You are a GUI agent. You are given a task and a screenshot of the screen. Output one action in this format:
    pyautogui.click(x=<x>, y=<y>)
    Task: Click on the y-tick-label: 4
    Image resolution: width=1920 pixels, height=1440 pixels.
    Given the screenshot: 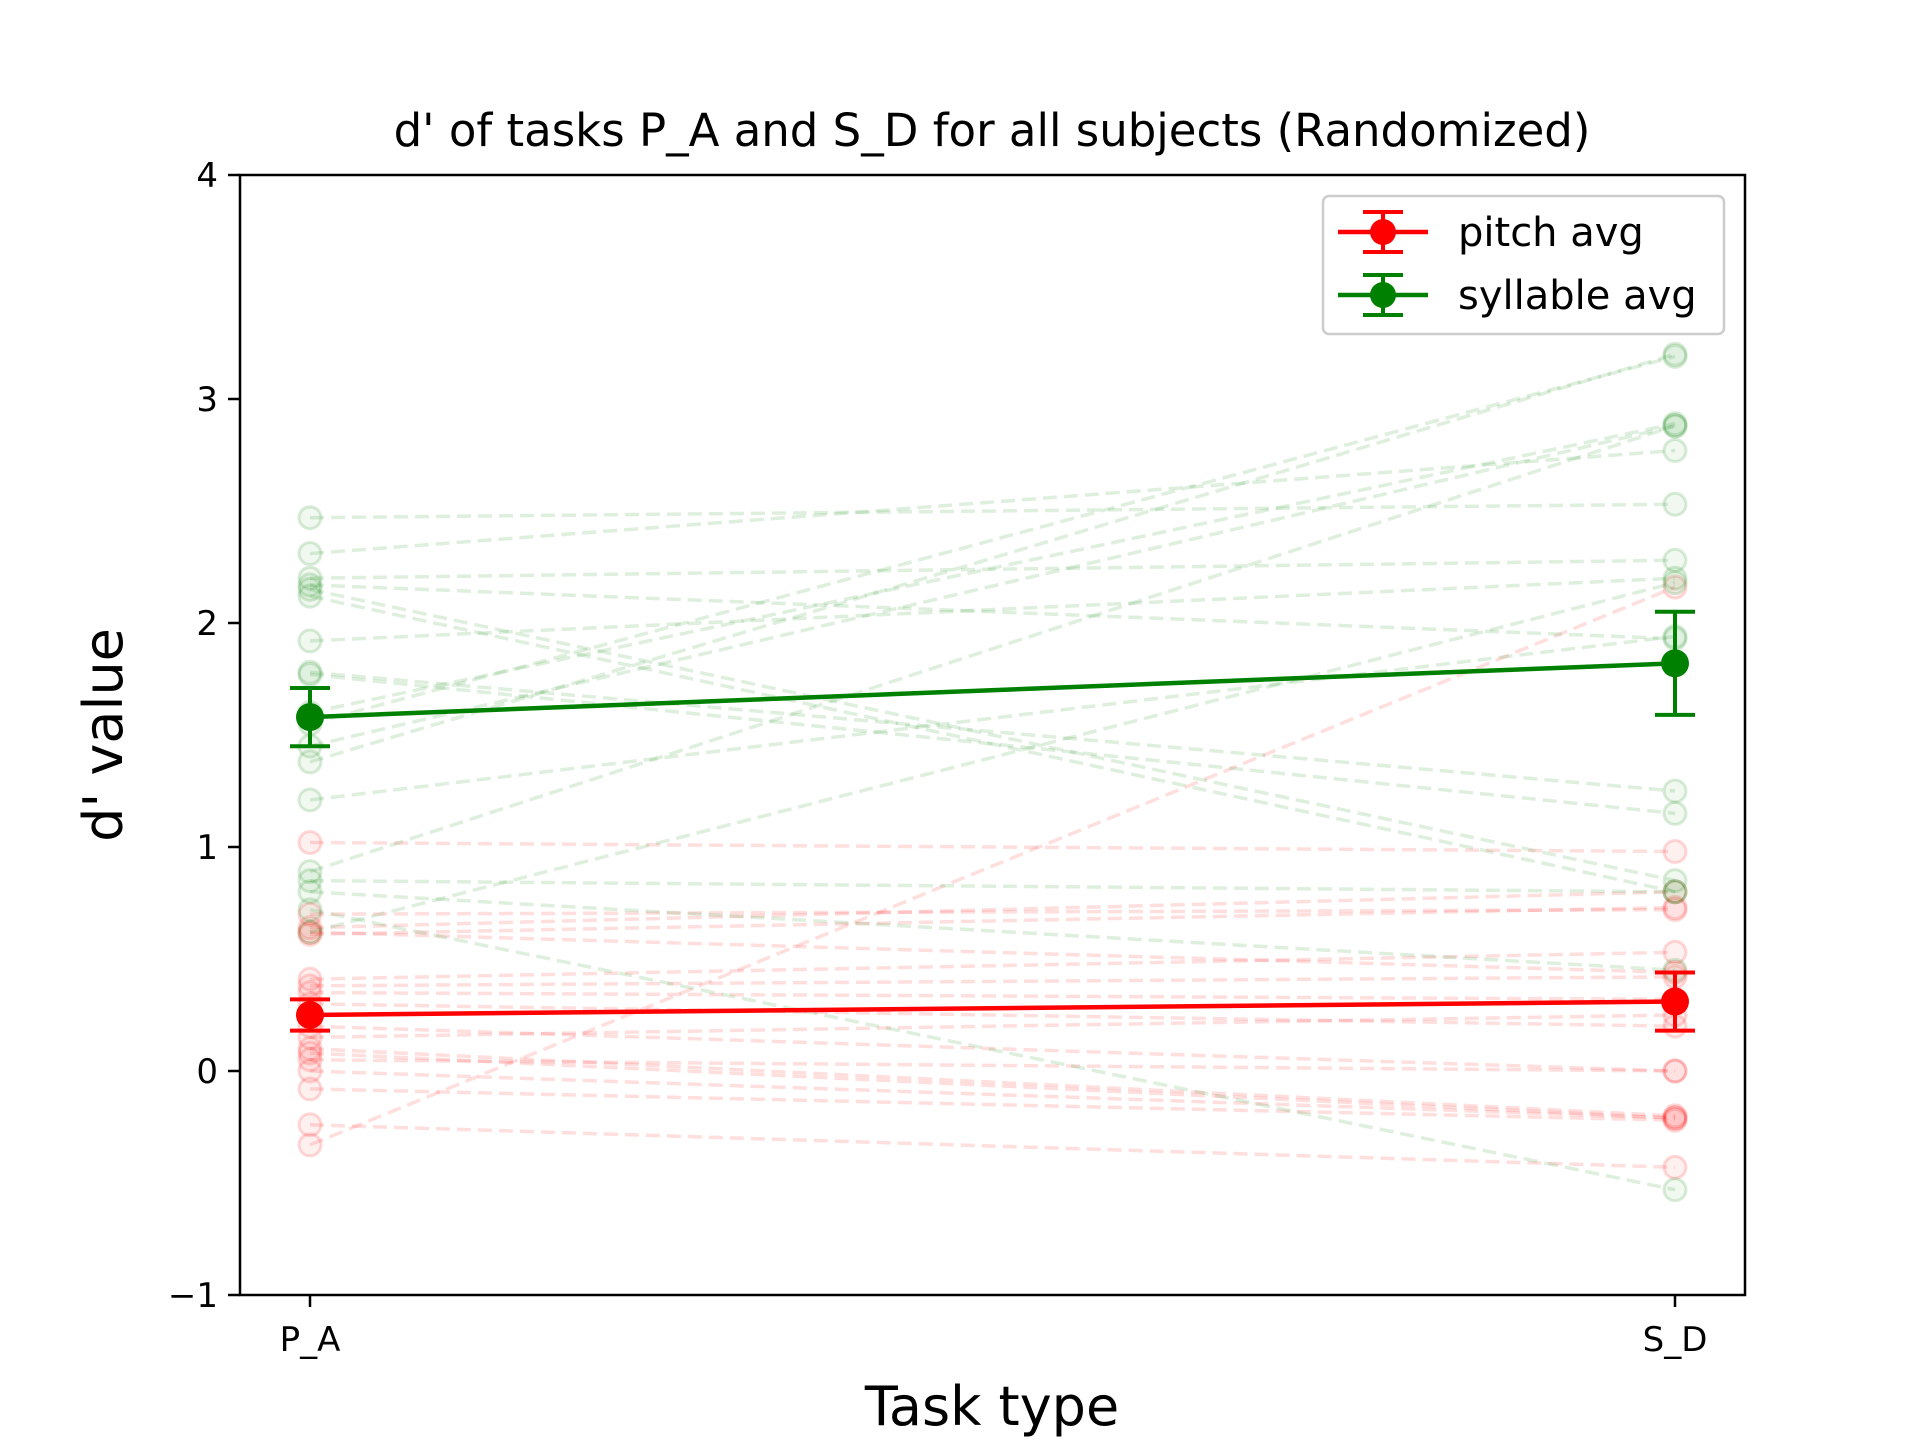 What is the action you would take?
    pyautogui.click(x=207, y=176)
    